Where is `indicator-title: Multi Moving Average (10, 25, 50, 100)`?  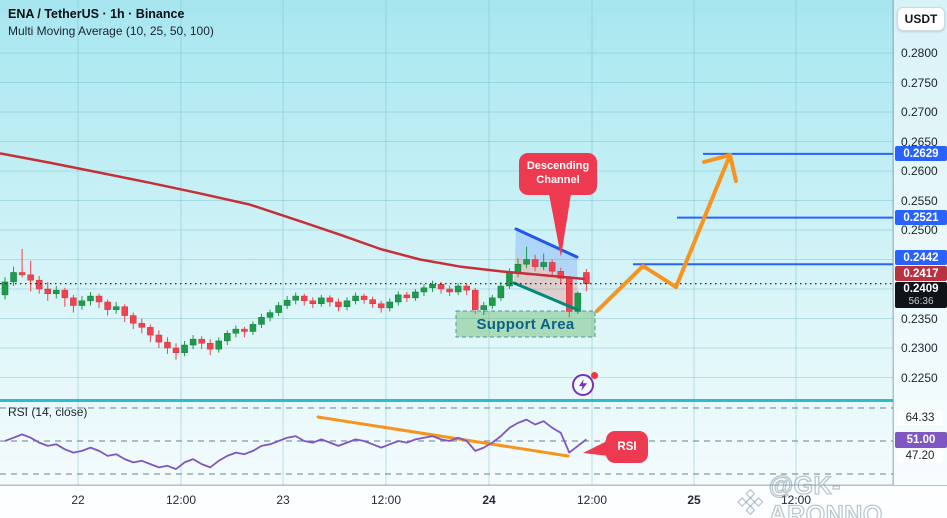 indicator-title: Multi Moving Average (10, 25, 50, 100) is located at coordinates (111, 30).